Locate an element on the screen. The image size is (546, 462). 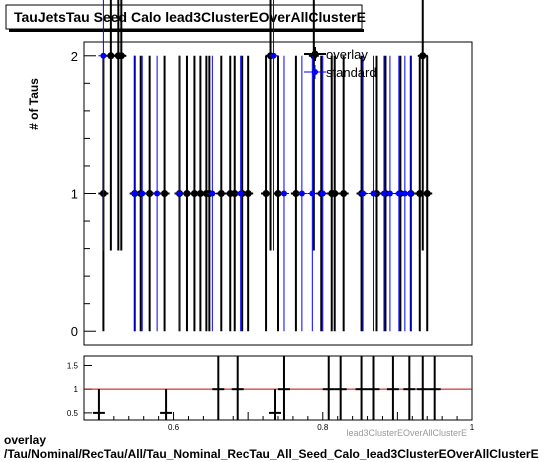
ratio-plot-frame is located at coordinates (278, 388).